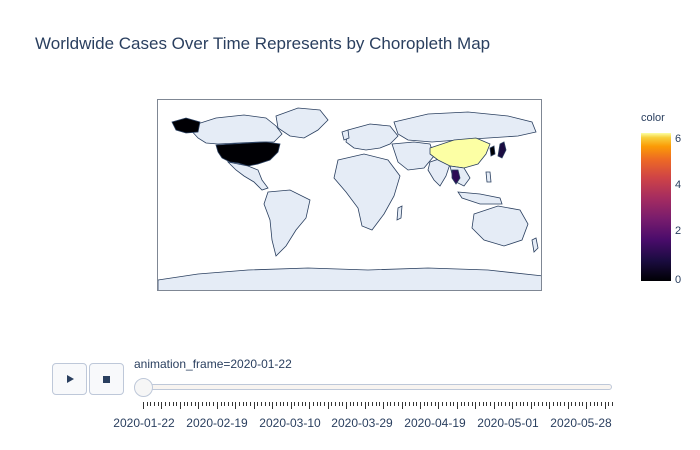 The height and width of the screenshot is (450, 700). What do you see at coordinates (144, 423) in the screenshot?
I see `slider-tick-label: 2020-01-22` at bounding box center [144, 423].